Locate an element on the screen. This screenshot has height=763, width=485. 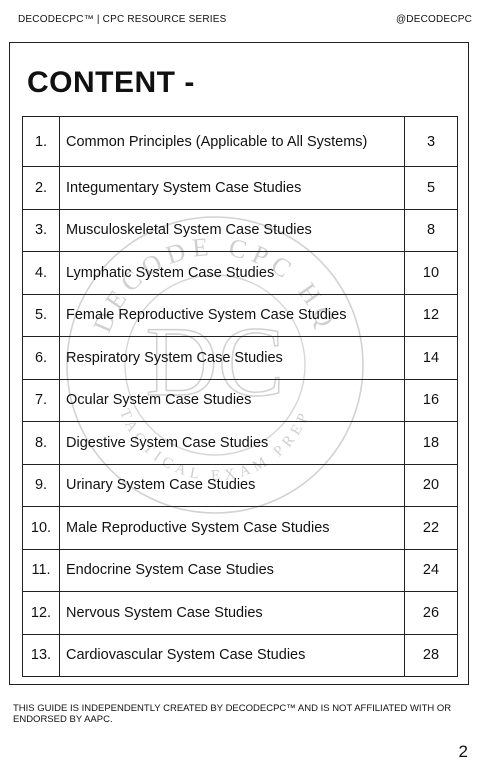
toc-row: 7. Ocular System Case Studies 16 is located at coordinates (240, 400).